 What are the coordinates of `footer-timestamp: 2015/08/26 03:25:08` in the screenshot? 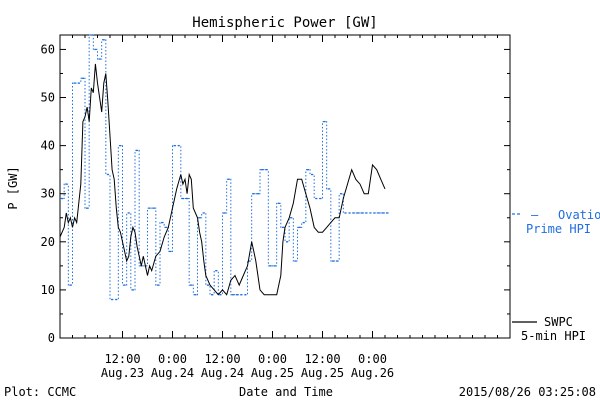 It's located at (527, 392).